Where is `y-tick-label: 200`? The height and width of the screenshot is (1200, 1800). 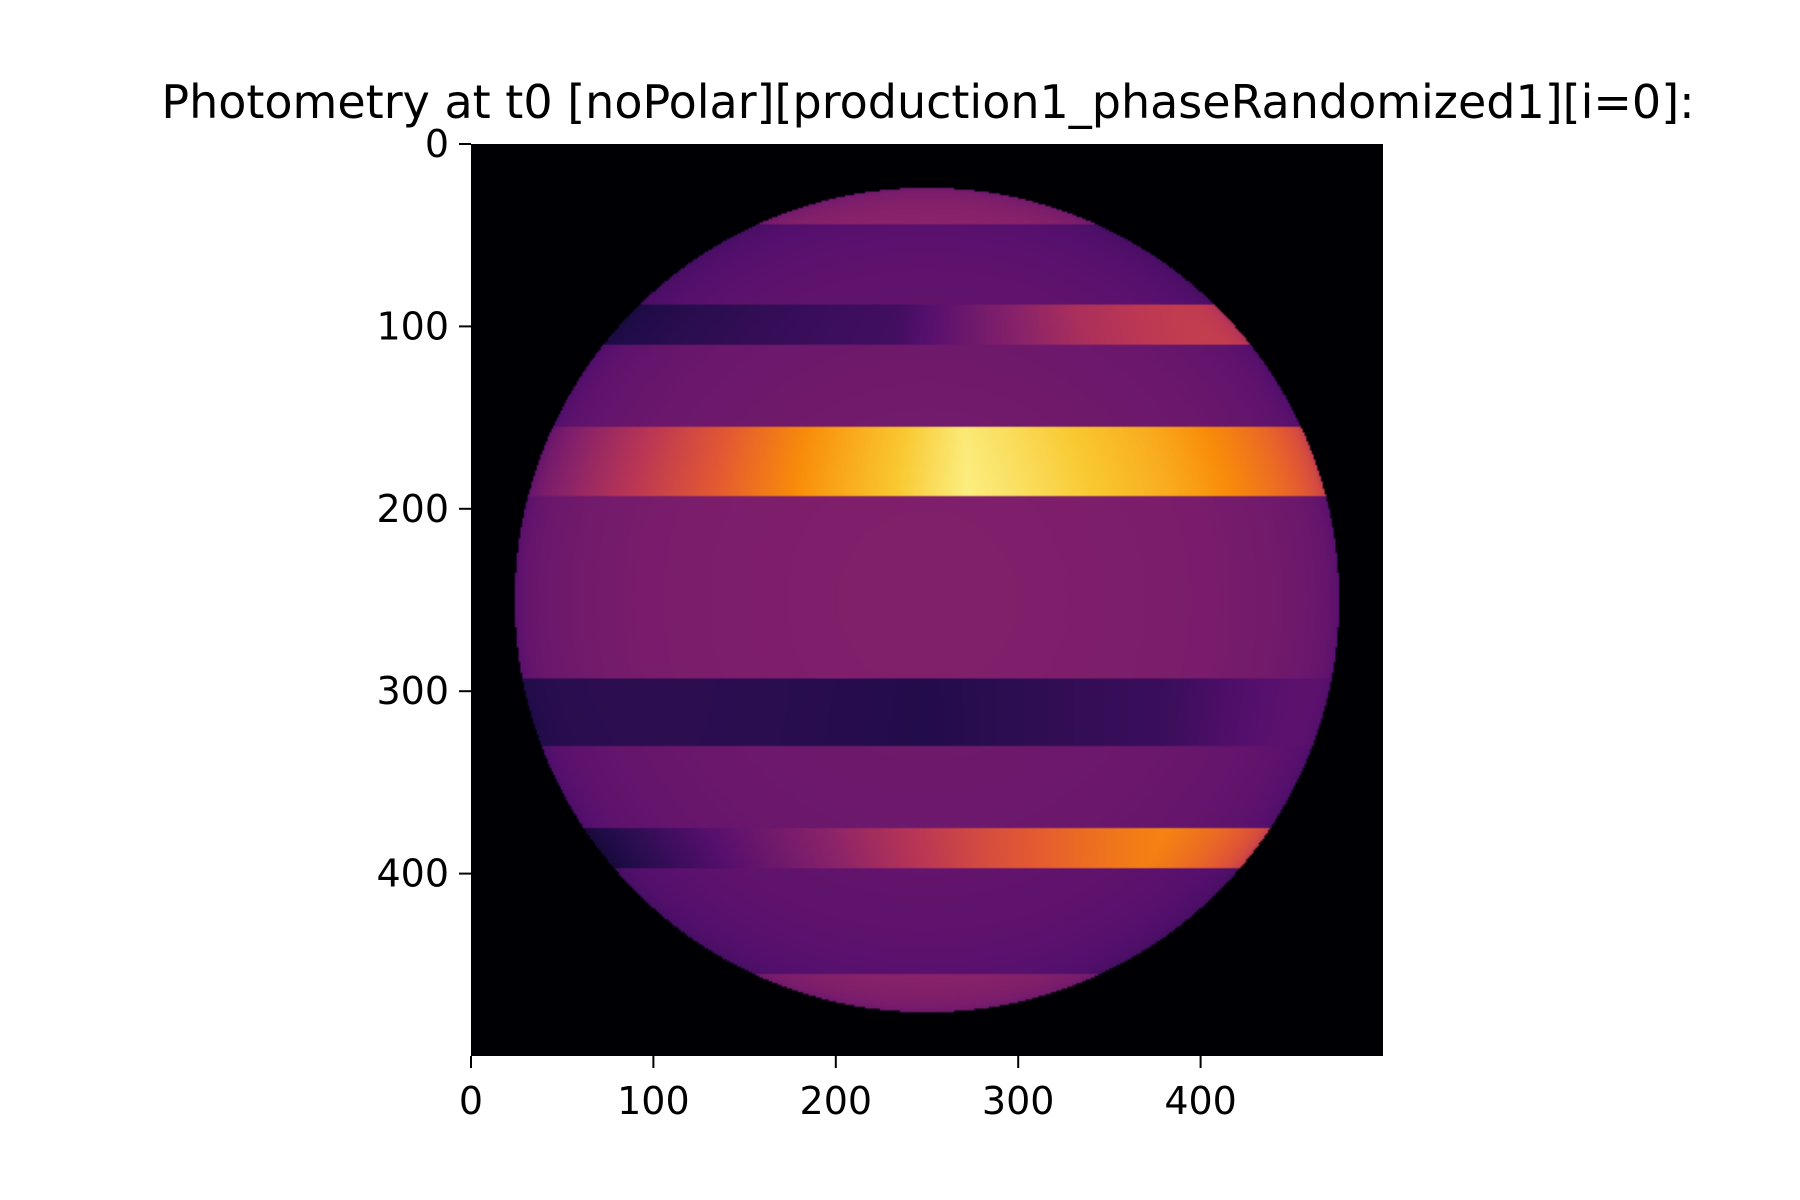 y-tick-label: 200 is located at coordinates (412, 509).